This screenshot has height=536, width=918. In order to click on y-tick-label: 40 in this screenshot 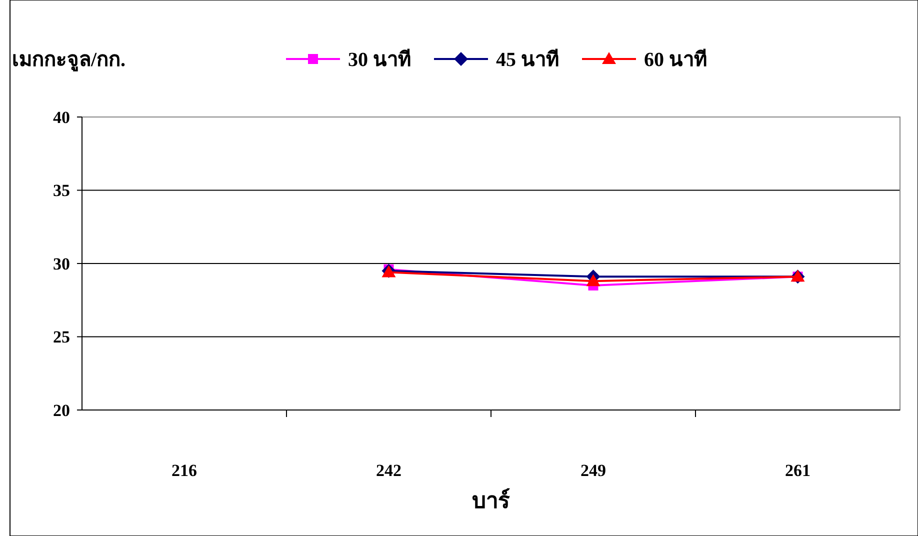, I will do `click(61, 117)`.